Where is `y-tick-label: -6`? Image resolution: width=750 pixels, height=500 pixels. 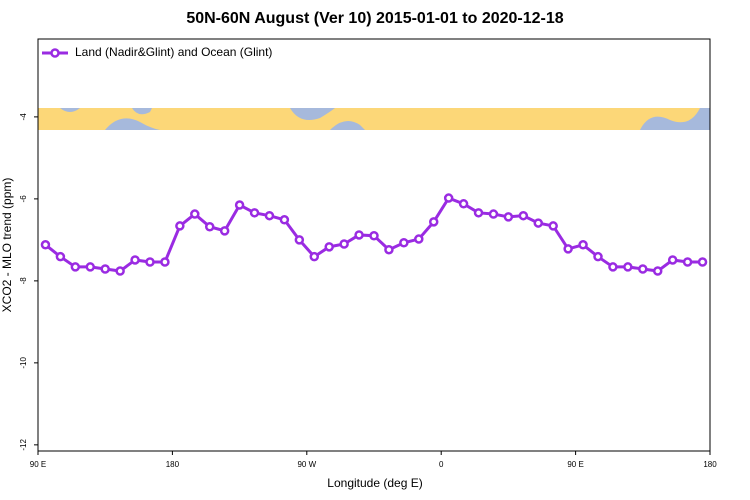 y-tick-label: -6 is located at coordinates (23, 199).